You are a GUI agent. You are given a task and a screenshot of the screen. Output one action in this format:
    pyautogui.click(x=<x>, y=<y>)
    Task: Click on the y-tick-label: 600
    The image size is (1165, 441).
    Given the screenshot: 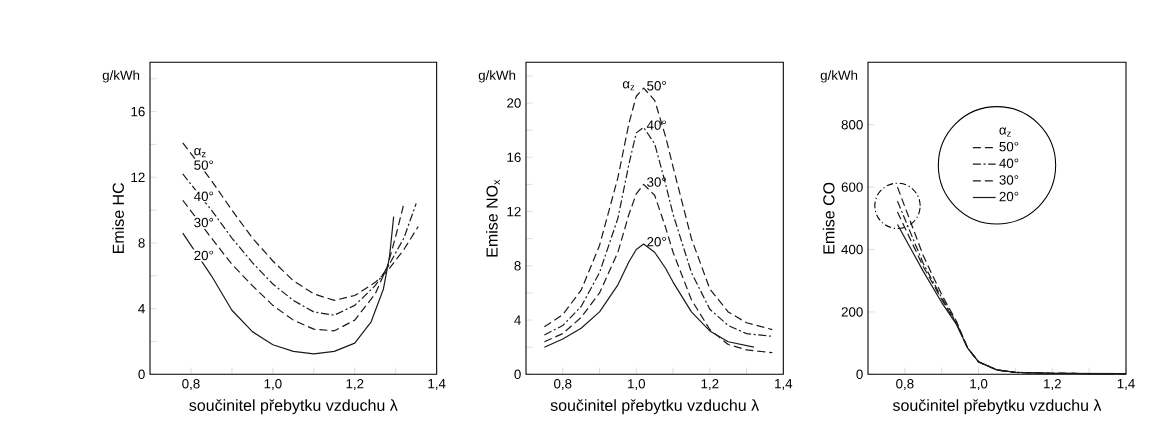 What is the action you would take?
    pyautogui.click(x=852, y=187)
    